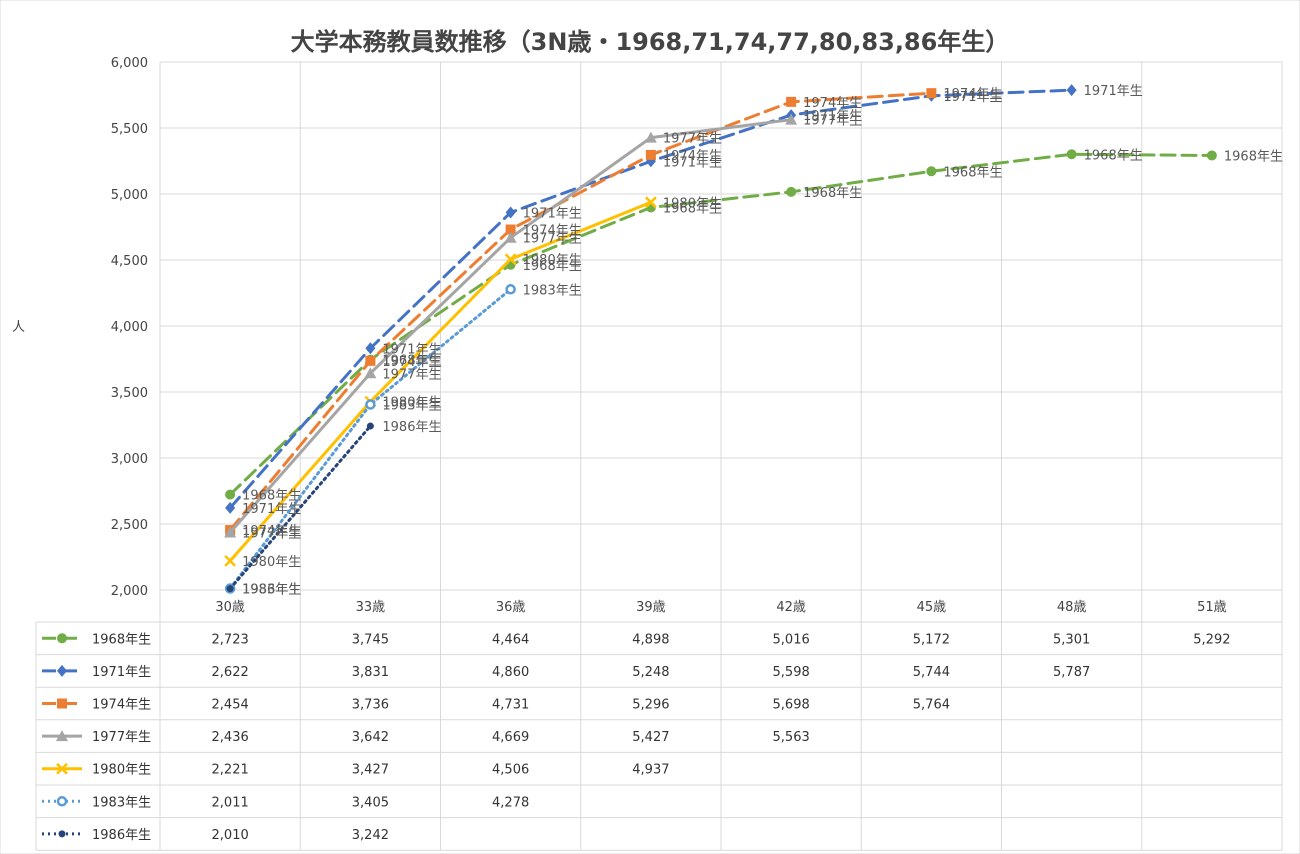  What do you see at coordinates (1212, 607) in the screenshot?
I see `x-tick-label: 51歳` at bounding box center [1212, 607].